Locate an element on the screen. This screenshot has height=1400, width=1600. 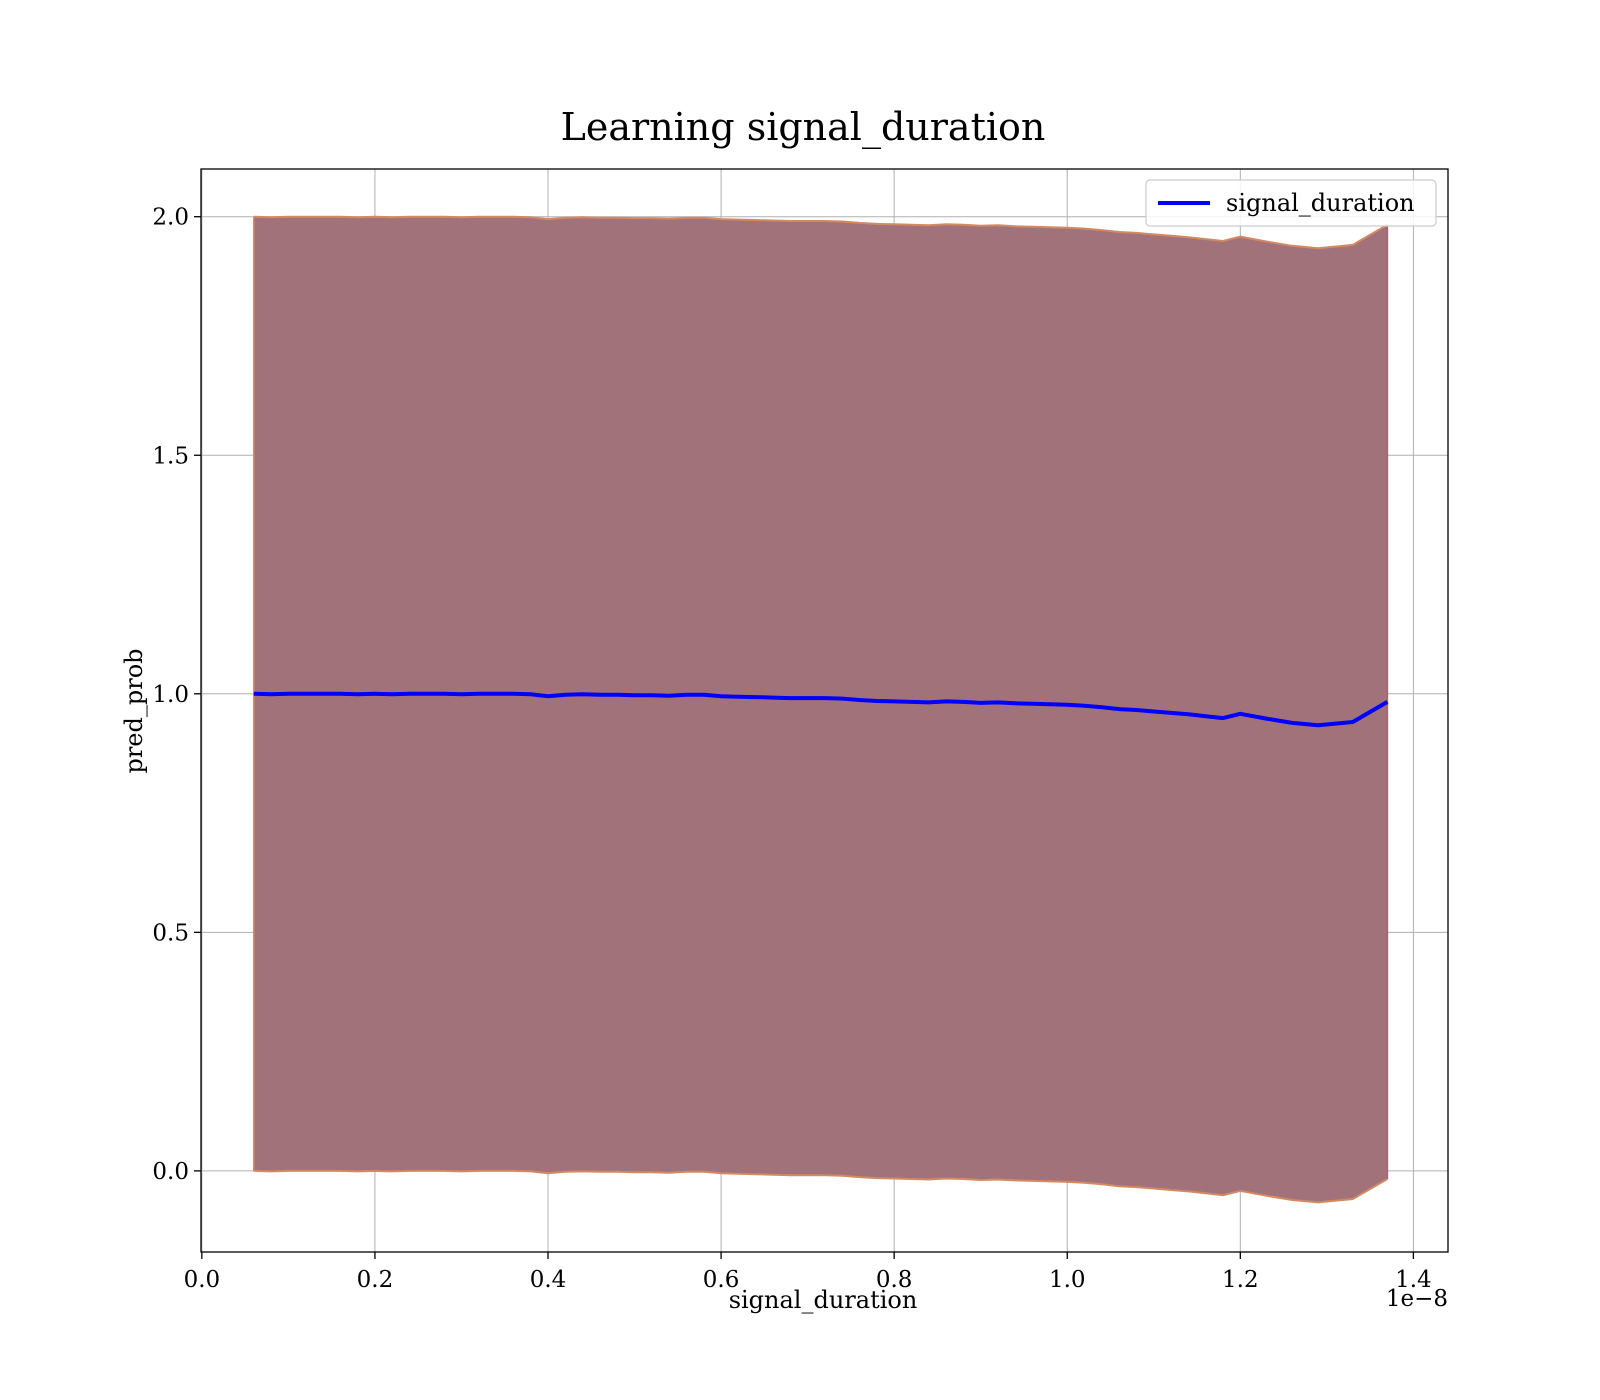
x-tick-label-1: 0.2 is located at coordinates (375, 1280).